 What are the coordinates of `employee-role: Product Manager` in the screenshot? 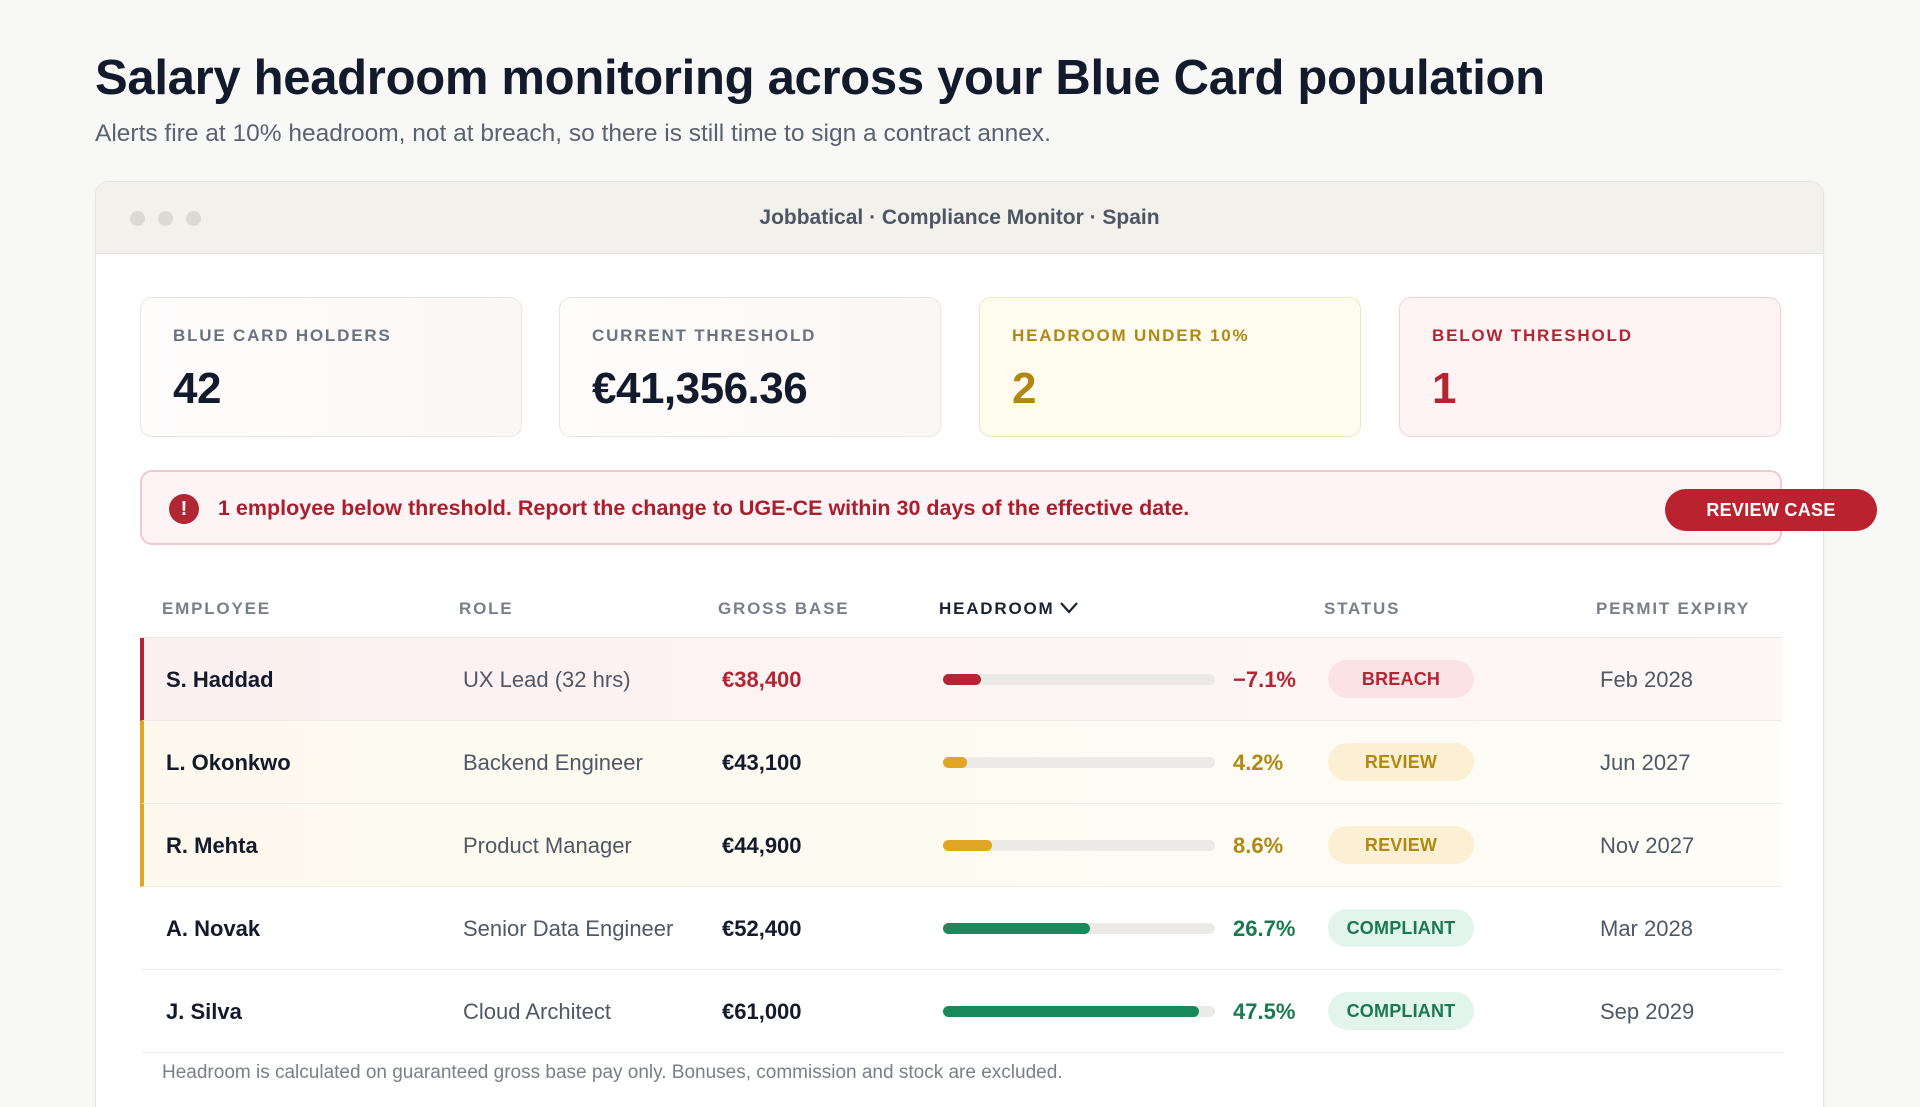 It's located at (547, 845).